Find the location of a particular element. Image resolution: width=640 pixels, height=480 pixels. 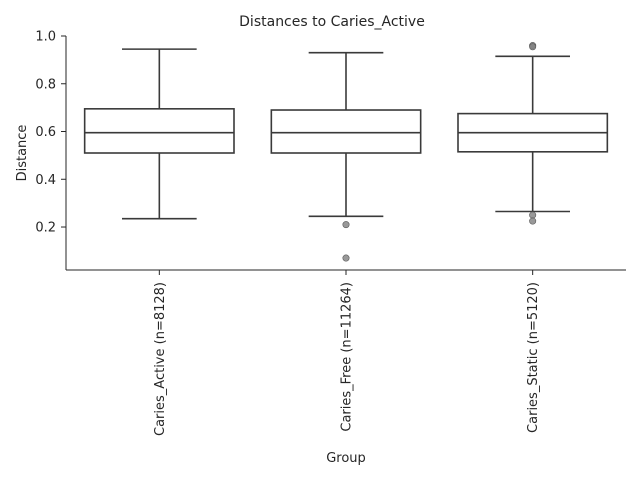

y-tick-label: 1.0 is located at coordinates (45, 37).